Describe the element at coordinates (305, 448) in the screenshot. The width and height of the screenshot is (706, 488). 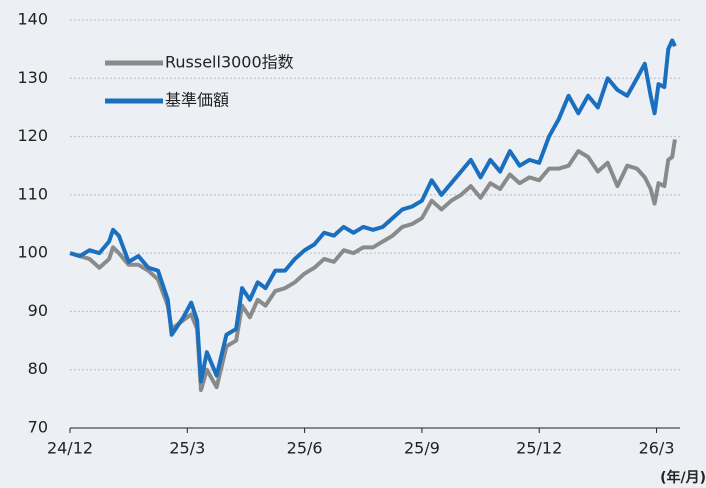
I see `x-tick-label: 25/6` at that location.